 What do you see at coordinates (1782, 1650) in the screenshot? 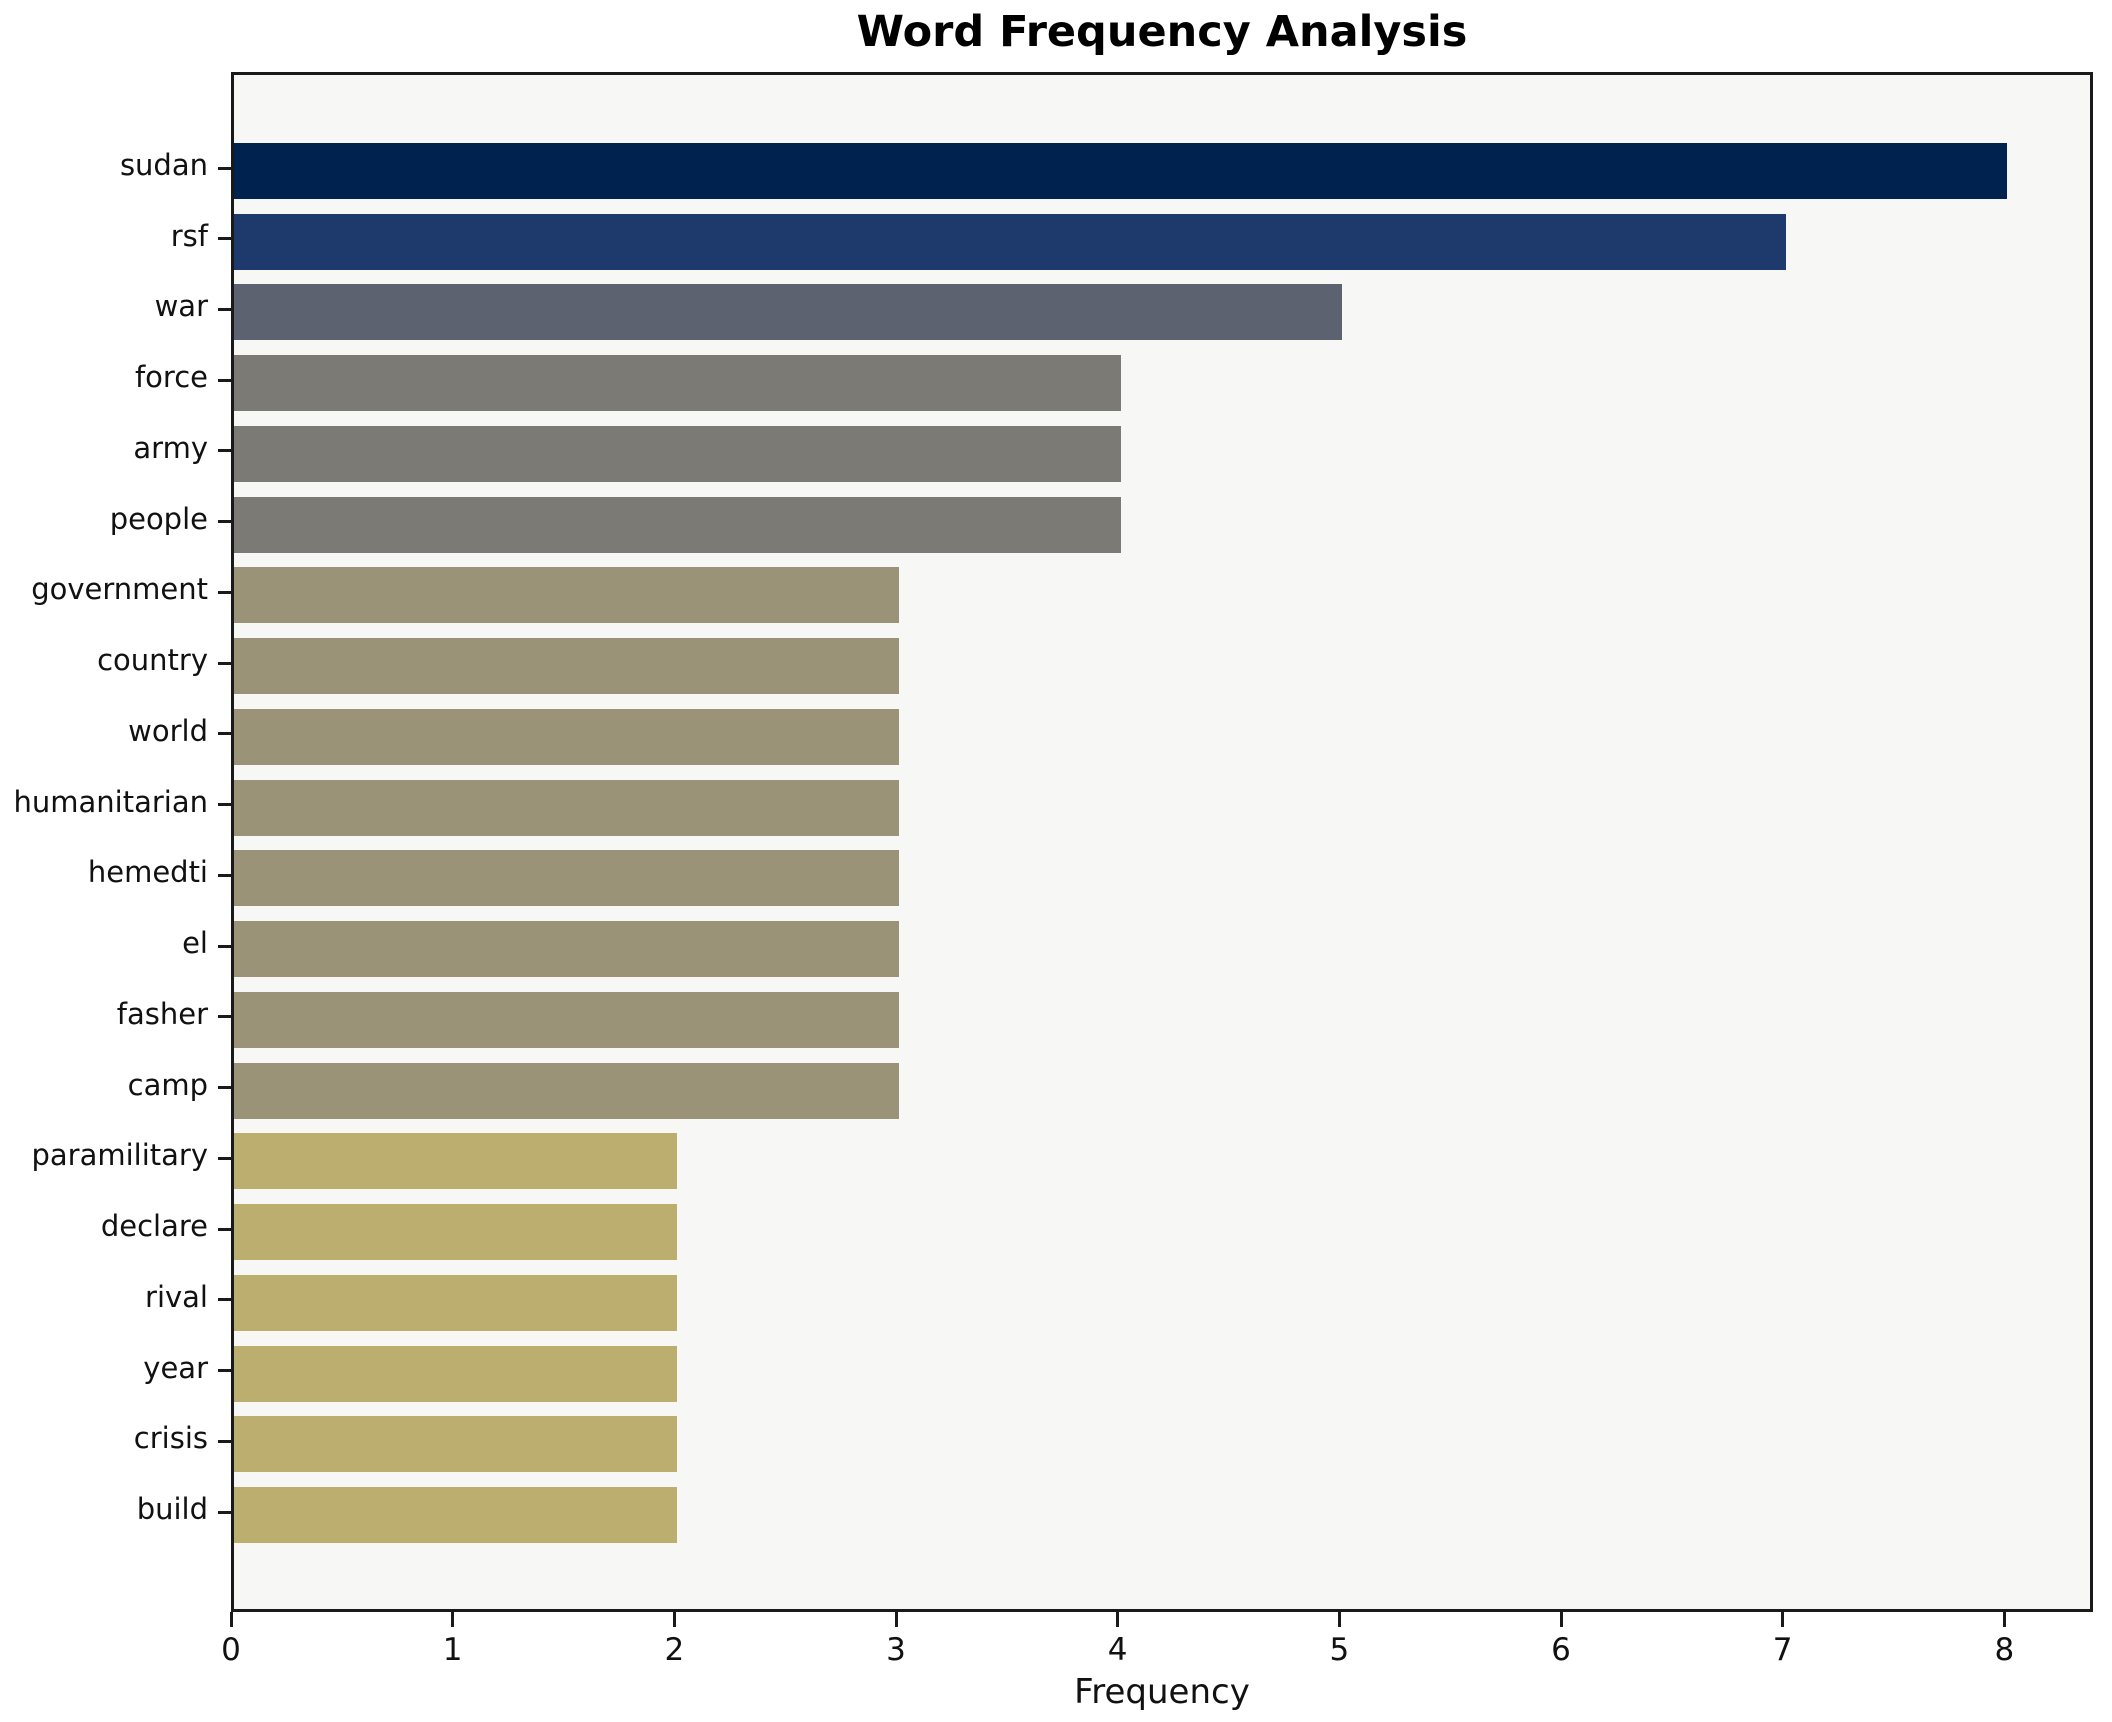
I see `x-tick-label-7: 7` at bounding box center [1782, 1650].